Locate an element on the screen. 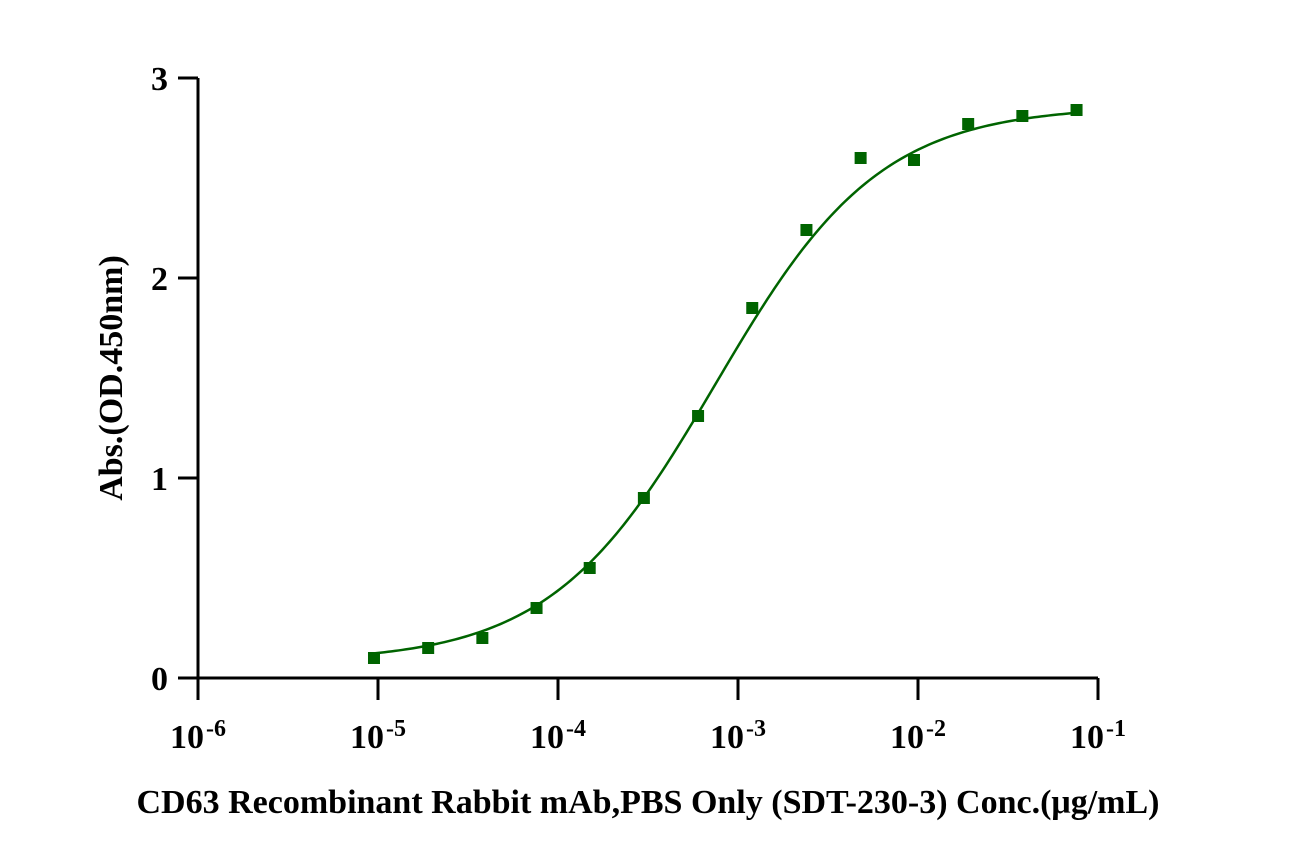 Image resolution: width=1297 pixels, height=867 pixels. y-tick-label: 0 is located at coordinates (159, 679).